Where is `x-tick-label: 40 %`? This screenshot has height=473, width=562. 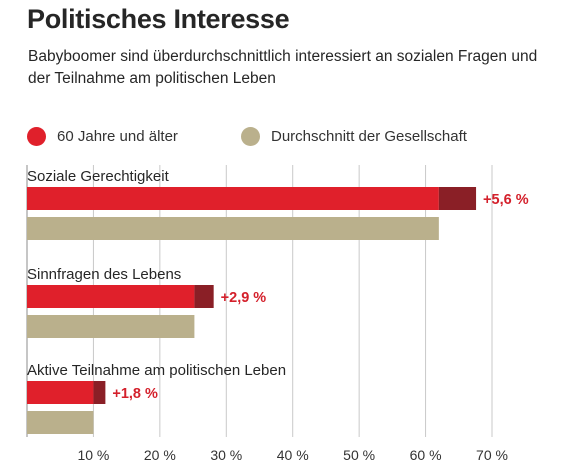
x-tick-label: 40 % is located at coordinates (293, 455).